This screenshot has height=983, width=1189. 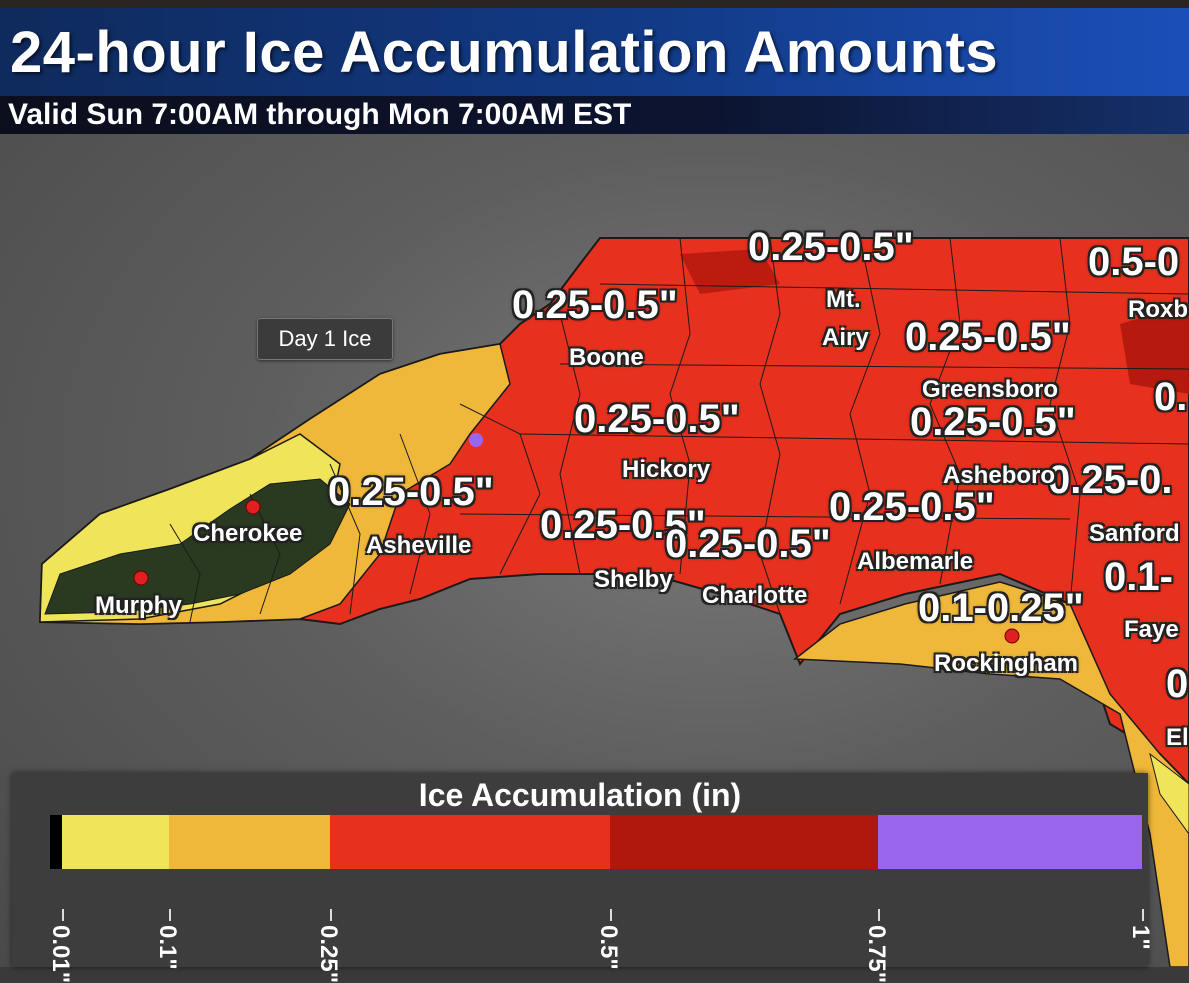 I want to click on west-dark-terrain, so click(x=197, y=546).